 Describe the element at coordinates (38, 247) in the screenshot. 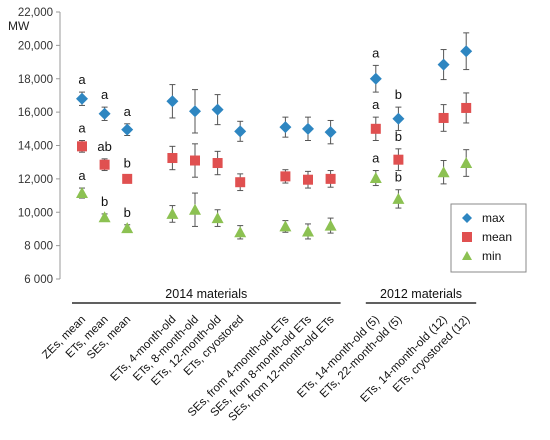

I see `y-tick-label: 8 000` at that location.